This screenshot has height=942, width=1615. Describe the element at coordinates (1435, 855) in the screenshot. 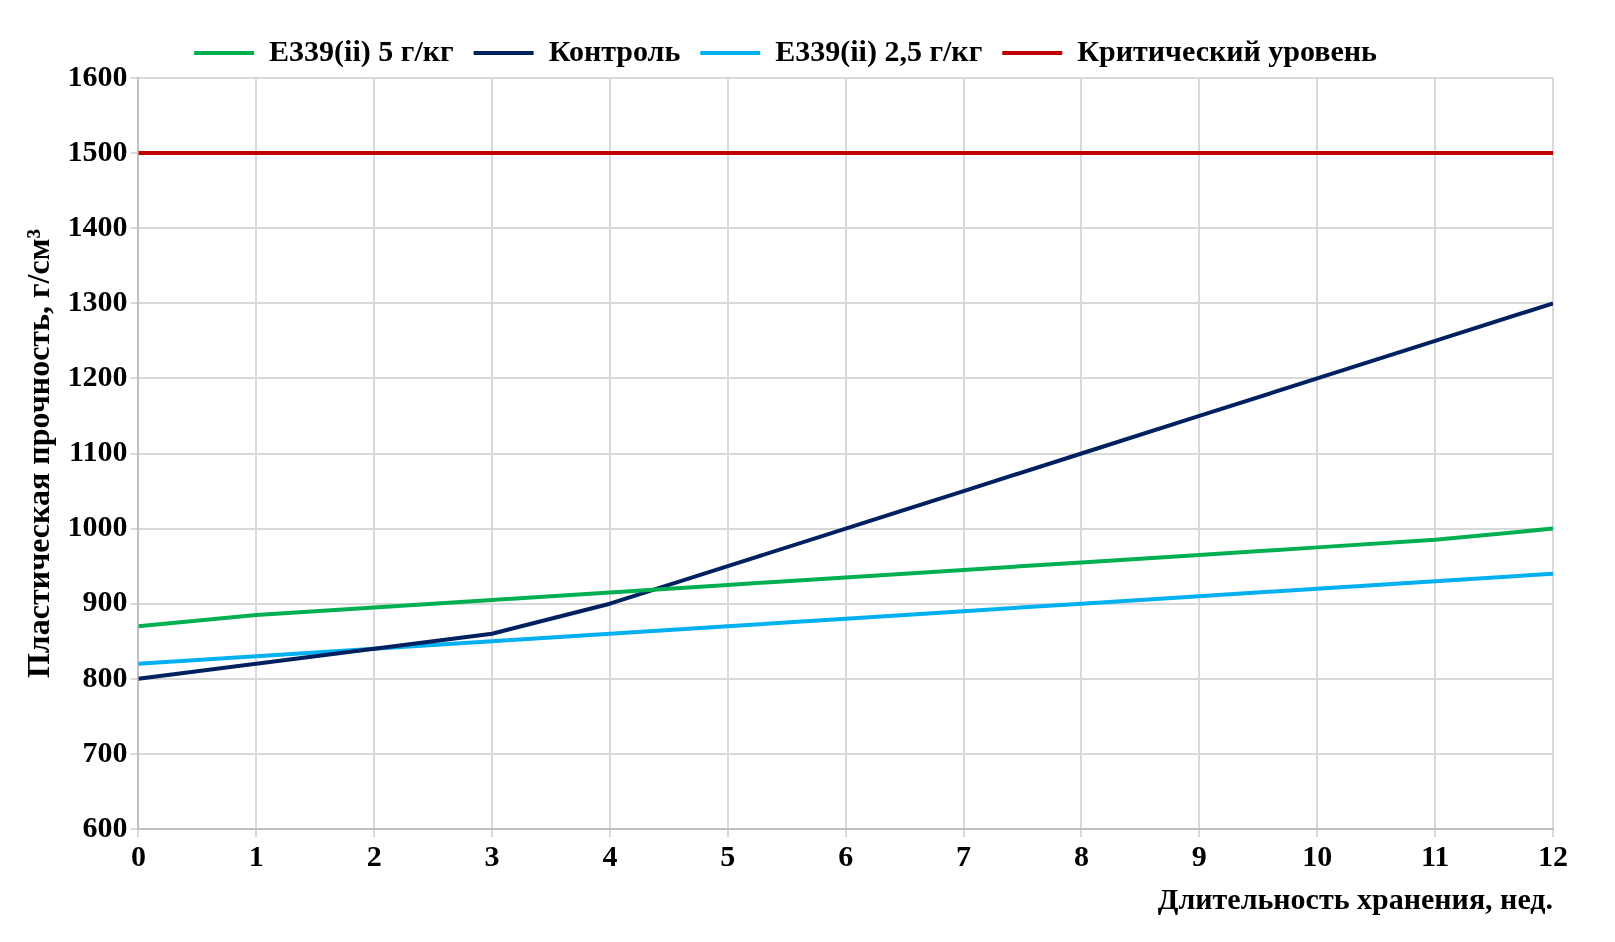

I see `x-tick-label: 11` at that location.